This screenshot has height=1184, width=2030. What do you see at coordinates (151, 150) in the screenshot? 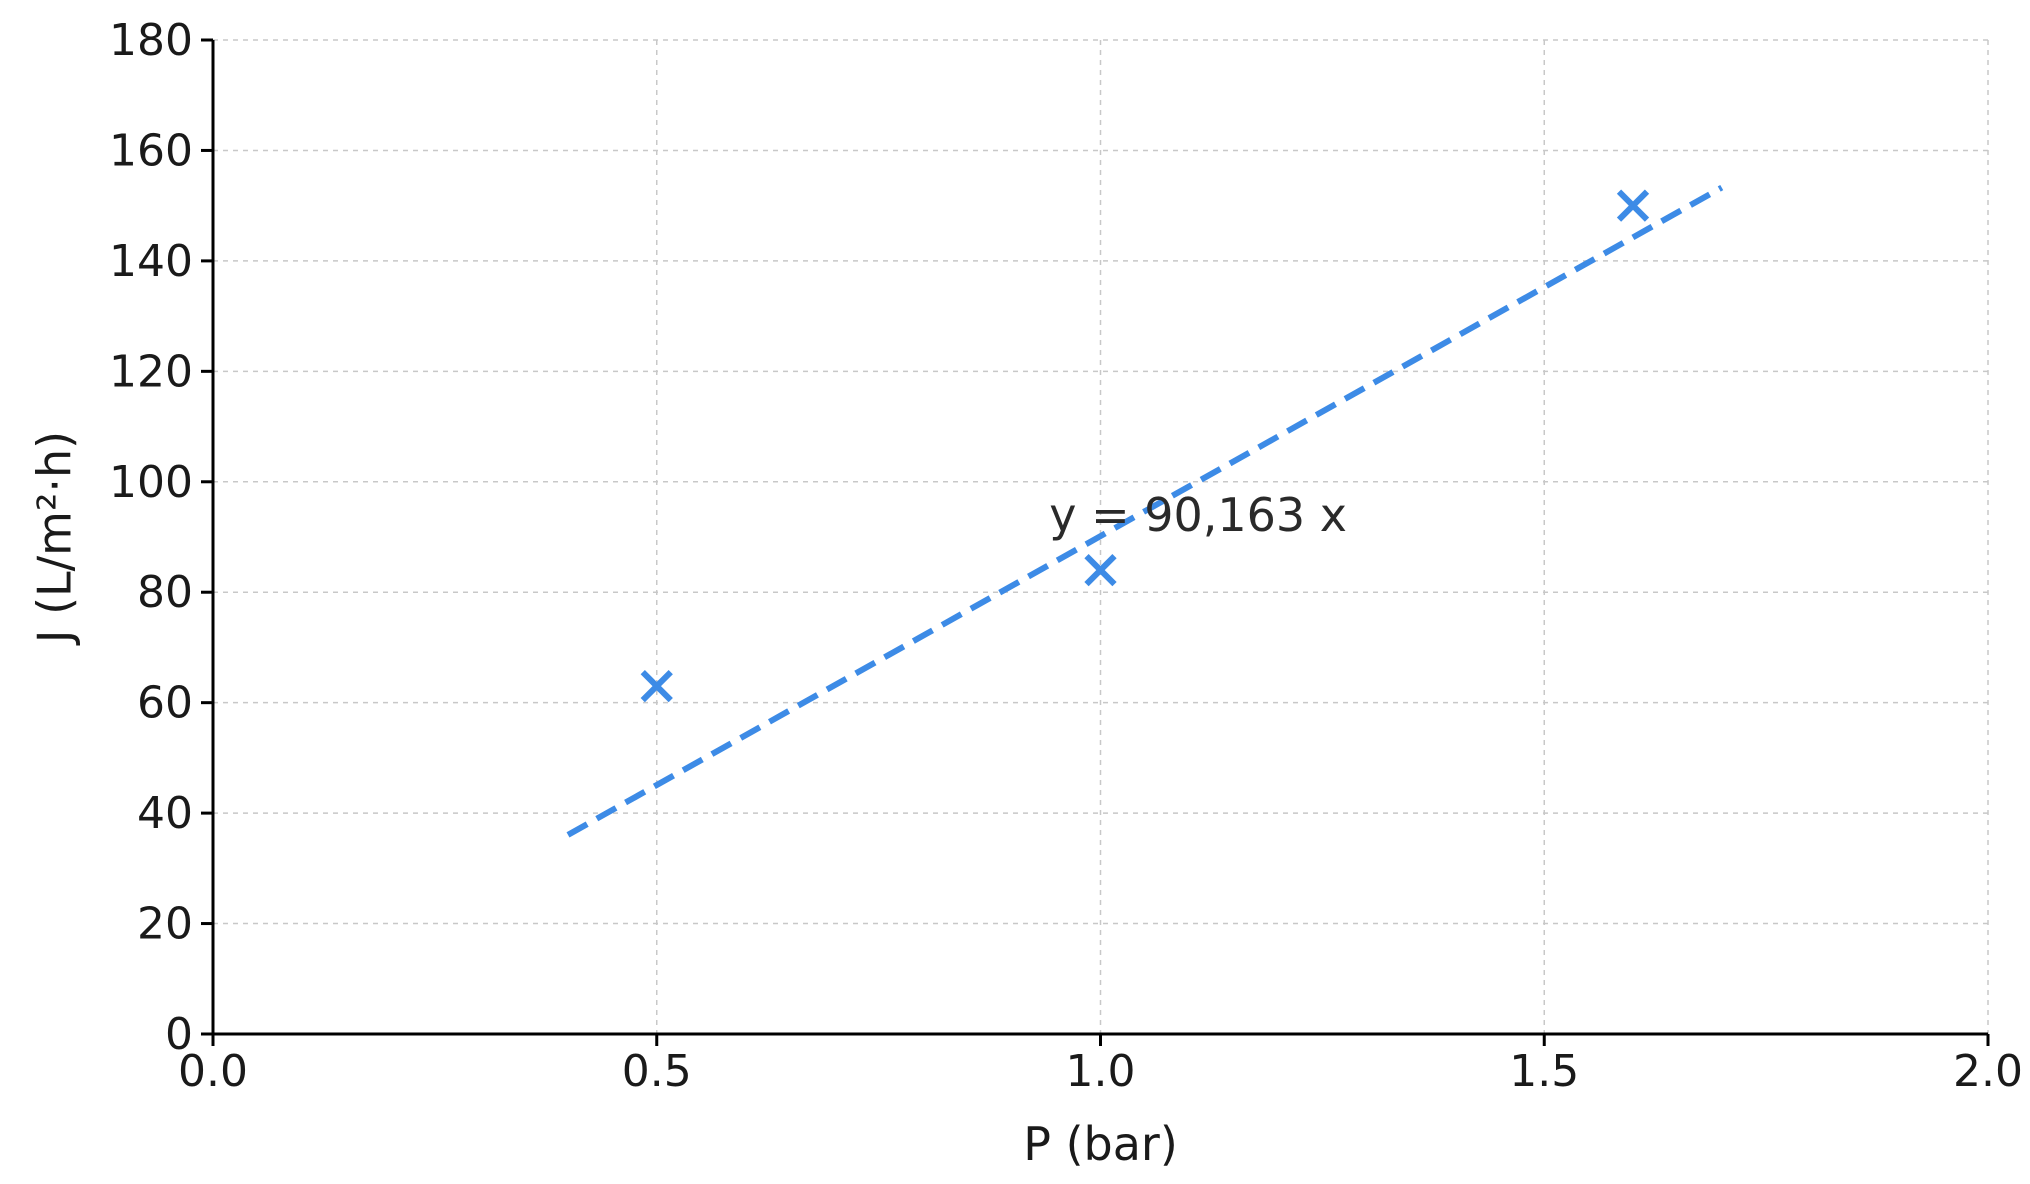
I see `y-tick-label: 160` at bounding box center [151, 150].